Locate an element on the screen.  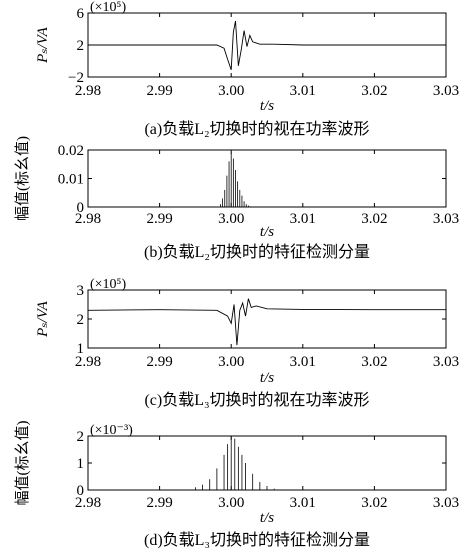
y-tick-label: 0.02 is located at coordinates (71, 151).